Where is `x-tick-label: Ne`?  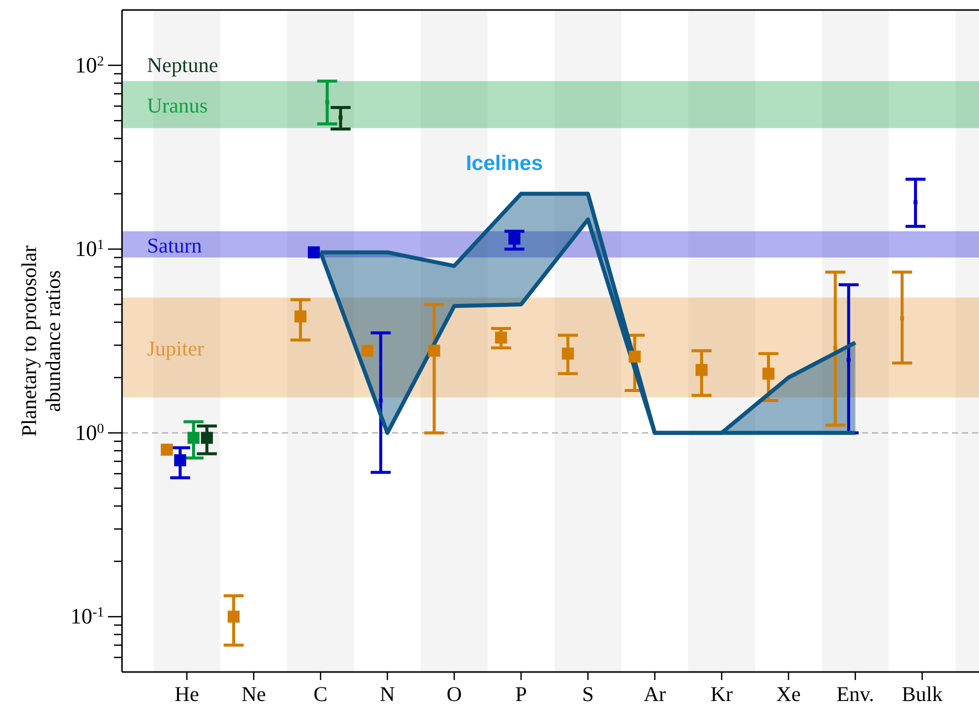 x-tick-label: Ne is located at coordinates (253, 694).